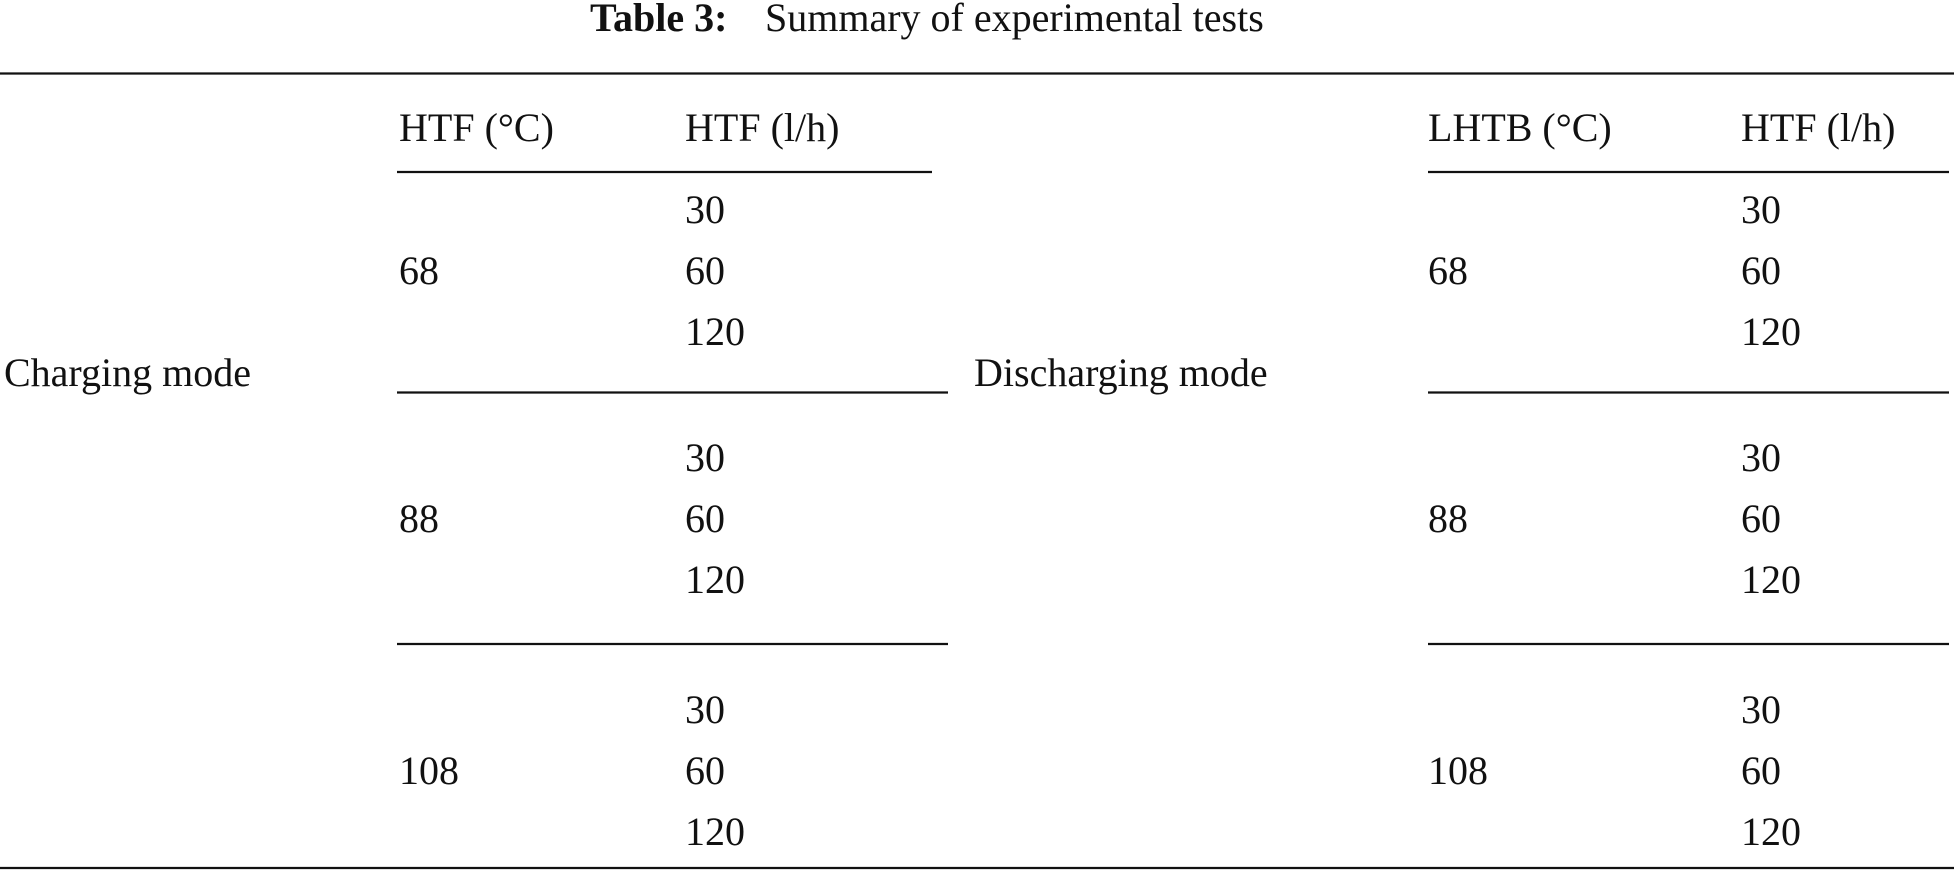  I want to click on mode-label: Discharging mode, so click(1121, 372).